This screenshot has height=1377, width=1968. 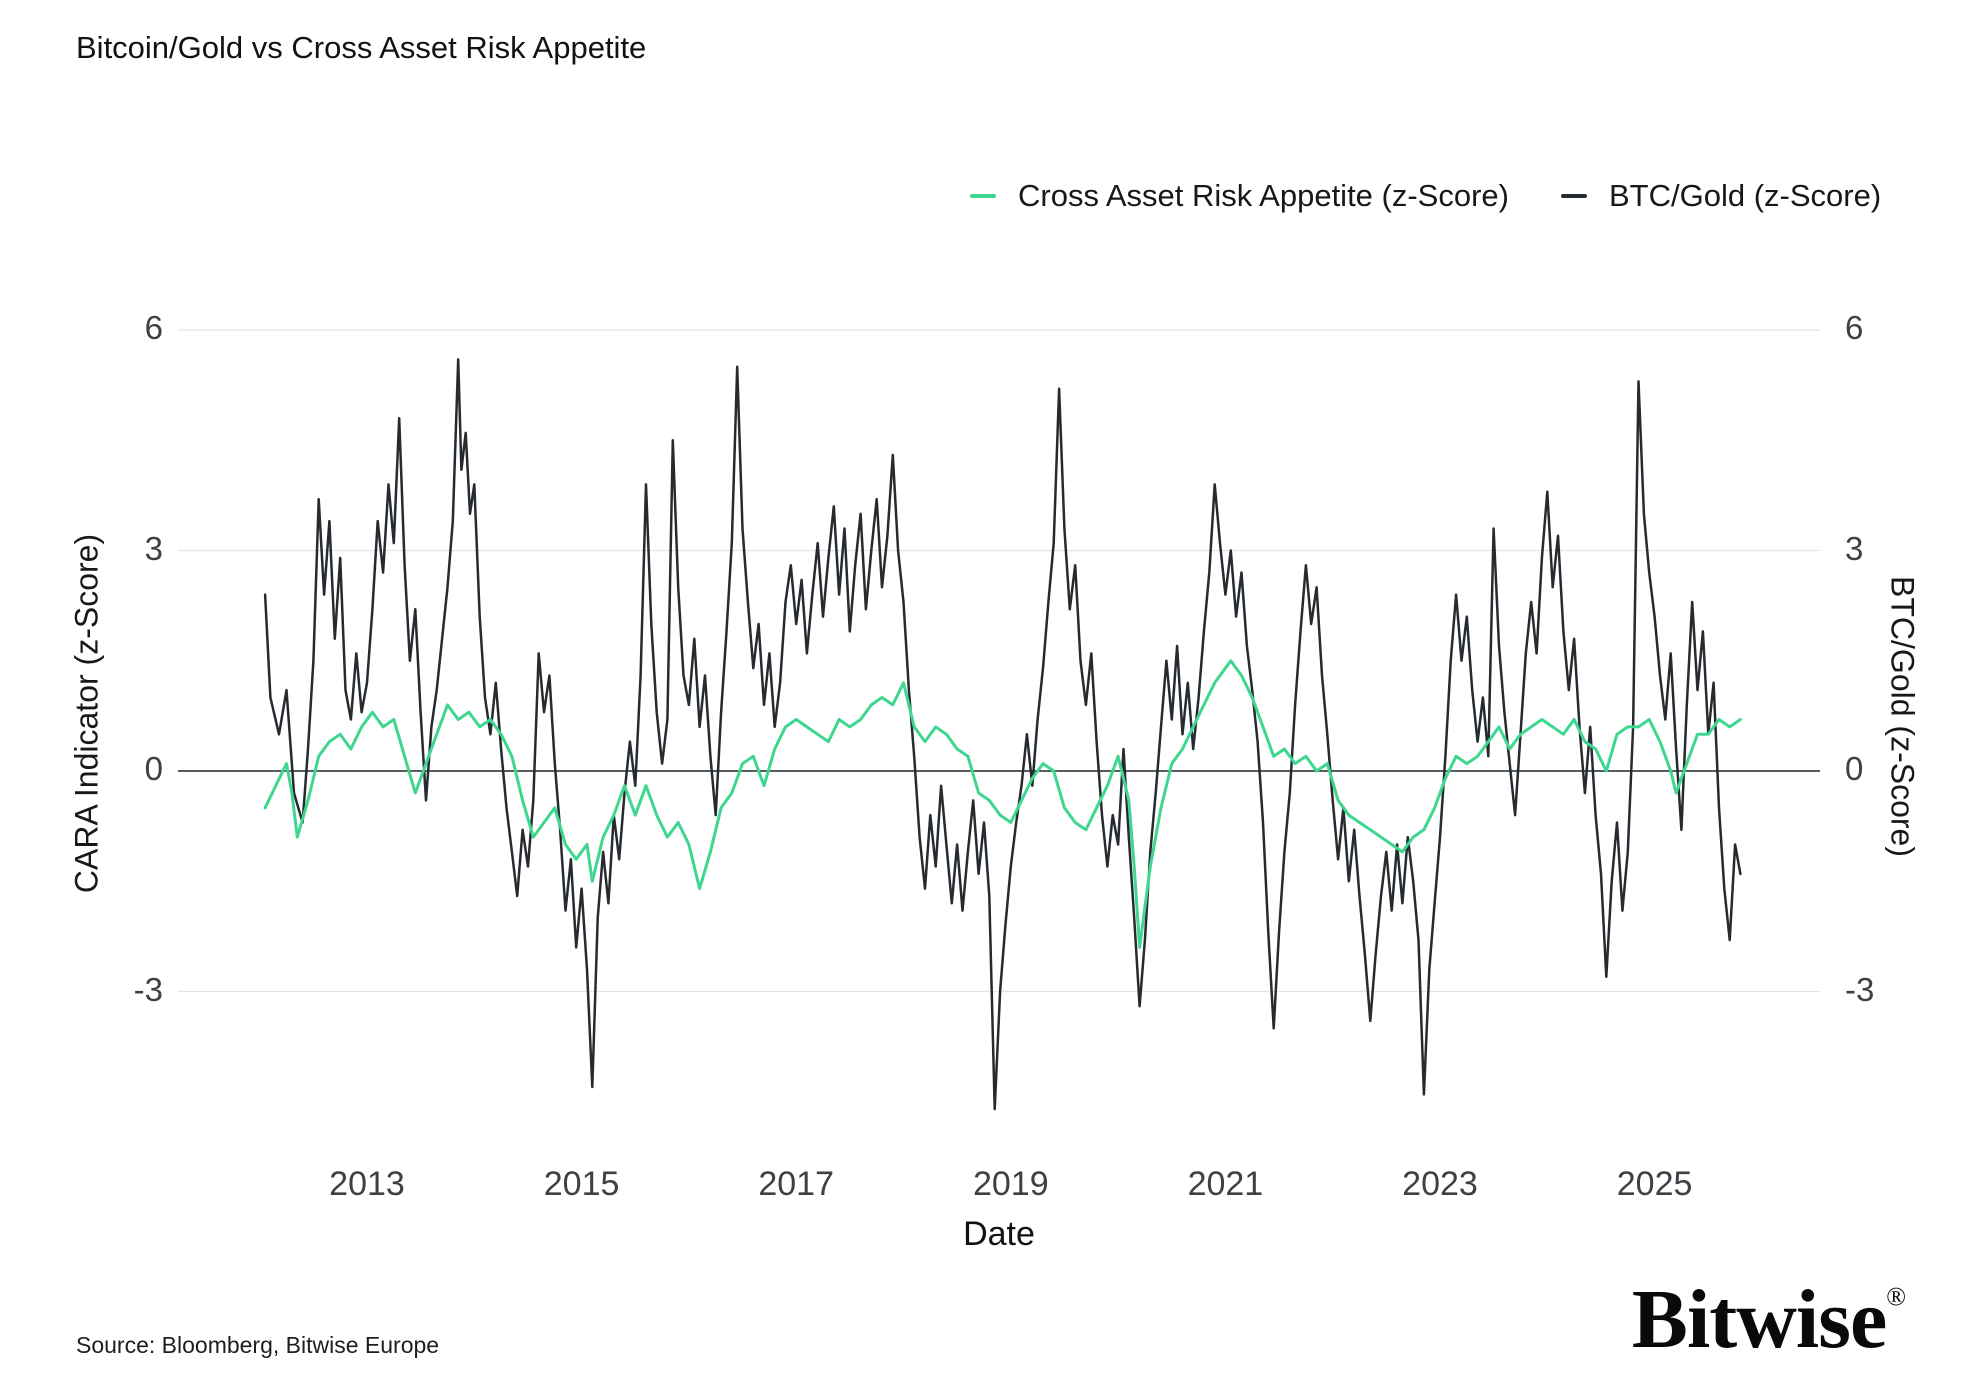 I want to click on y-tick-label-right: 3, so click(x=1854, y=548).